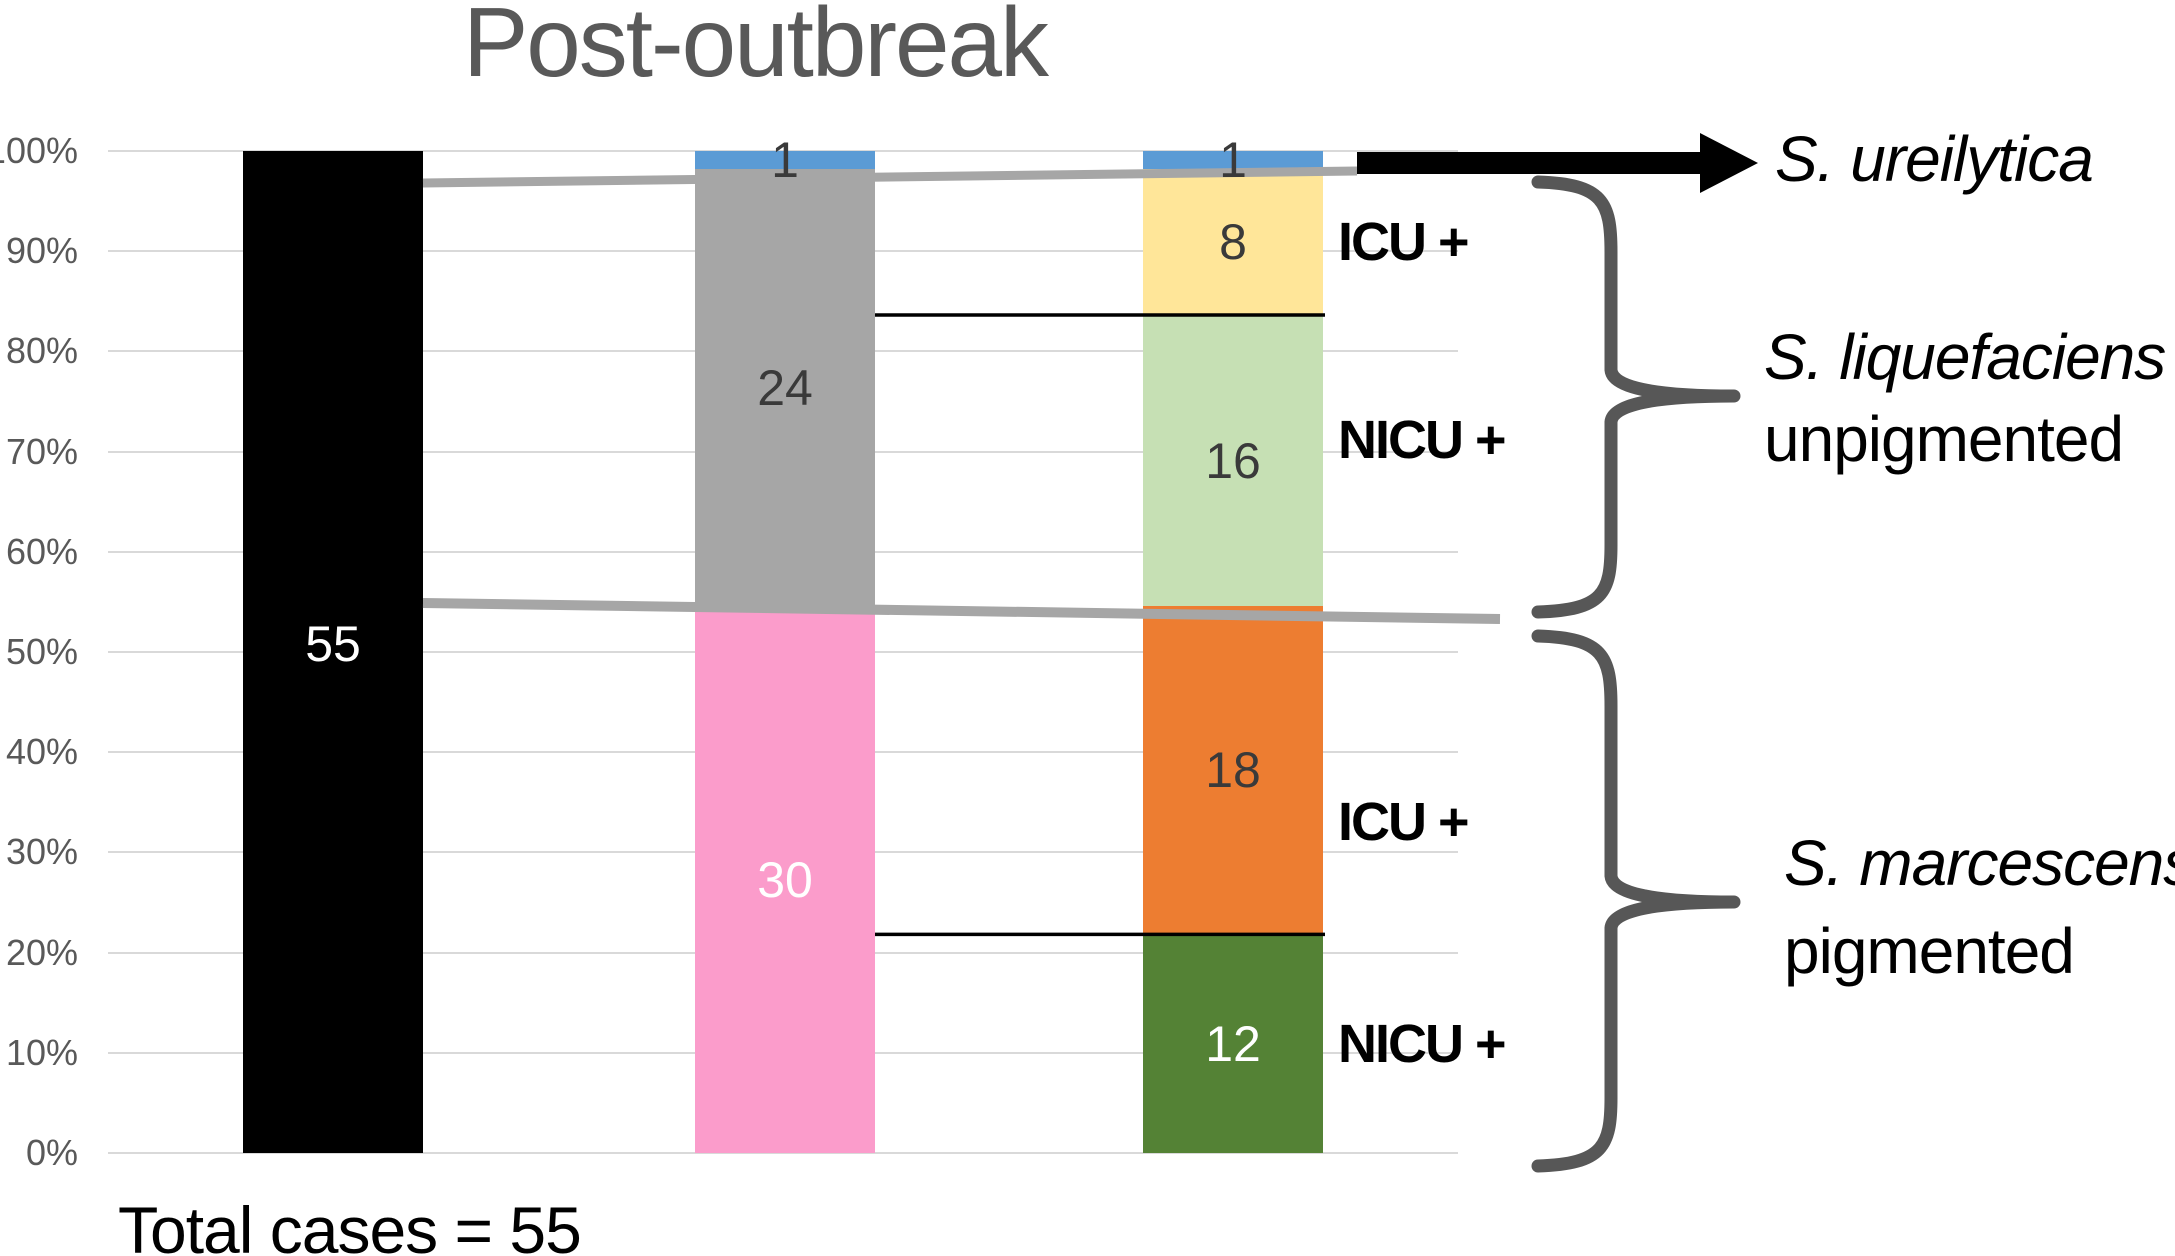  What do you see at coordinates (41, 1052) in the screenshot?
I see `y-axis-tick-label: 10%` at bounding box center [41, 1052].